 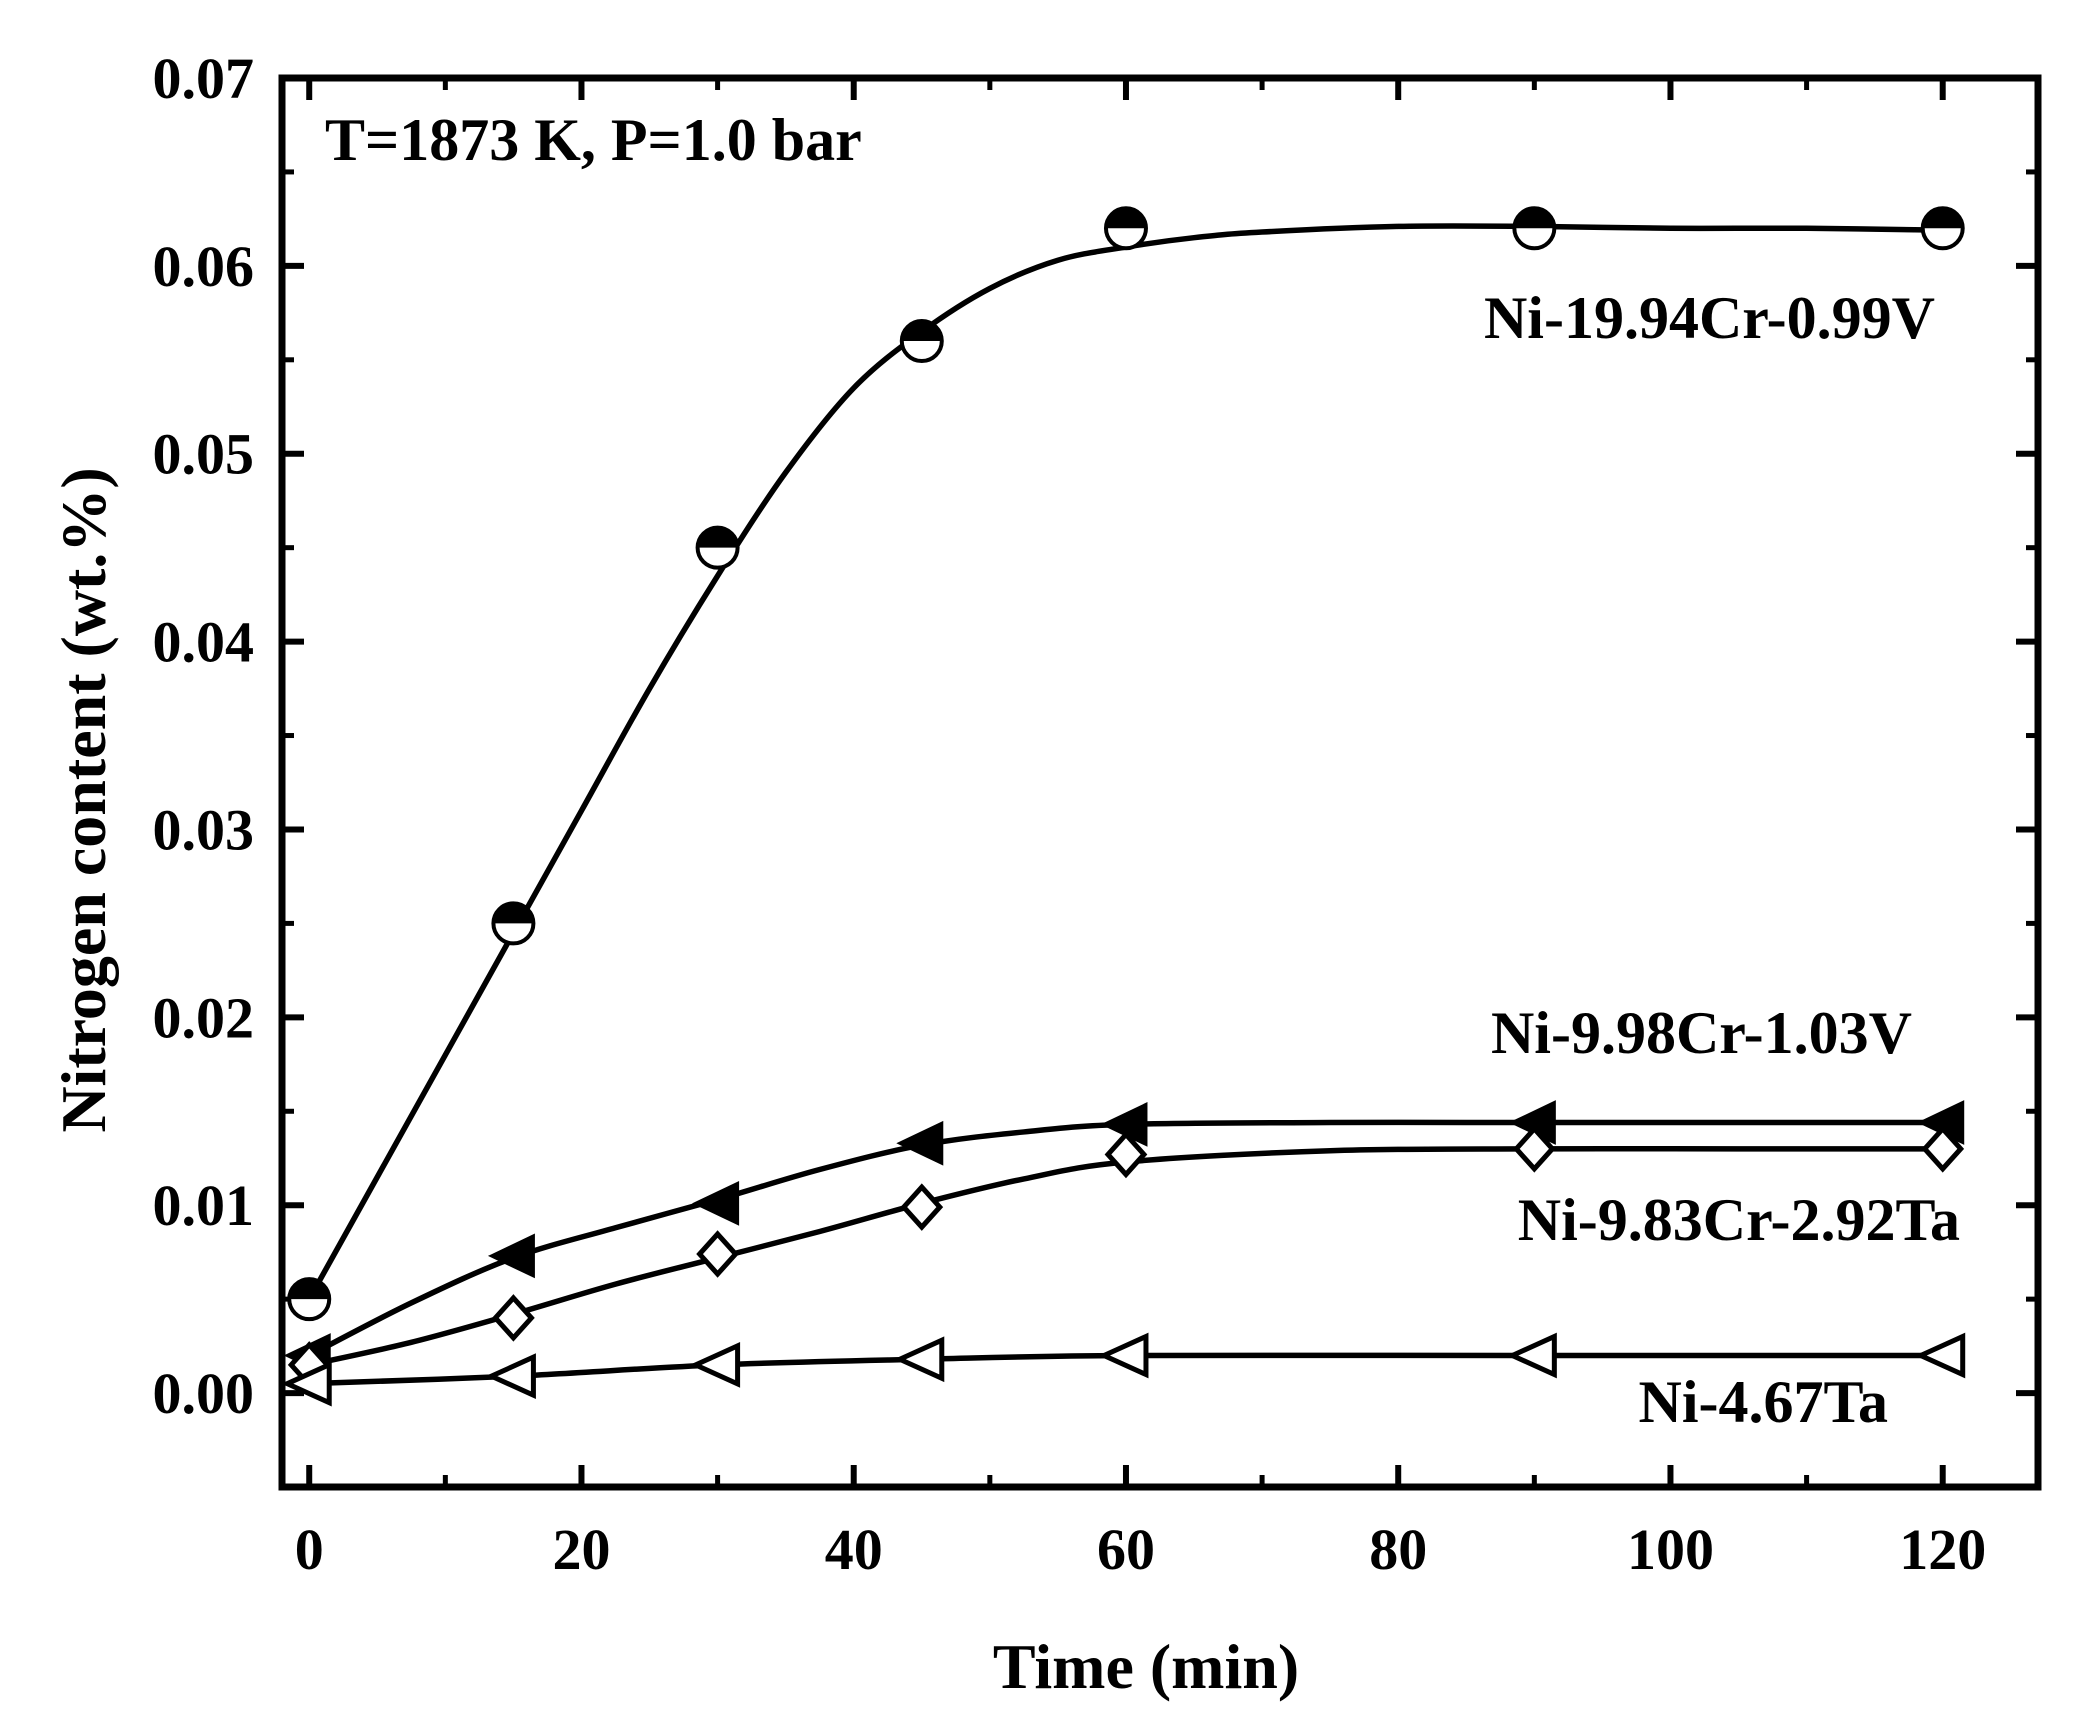 I want to click on x-tick-label: 80, so click(x=1398, y=1549).